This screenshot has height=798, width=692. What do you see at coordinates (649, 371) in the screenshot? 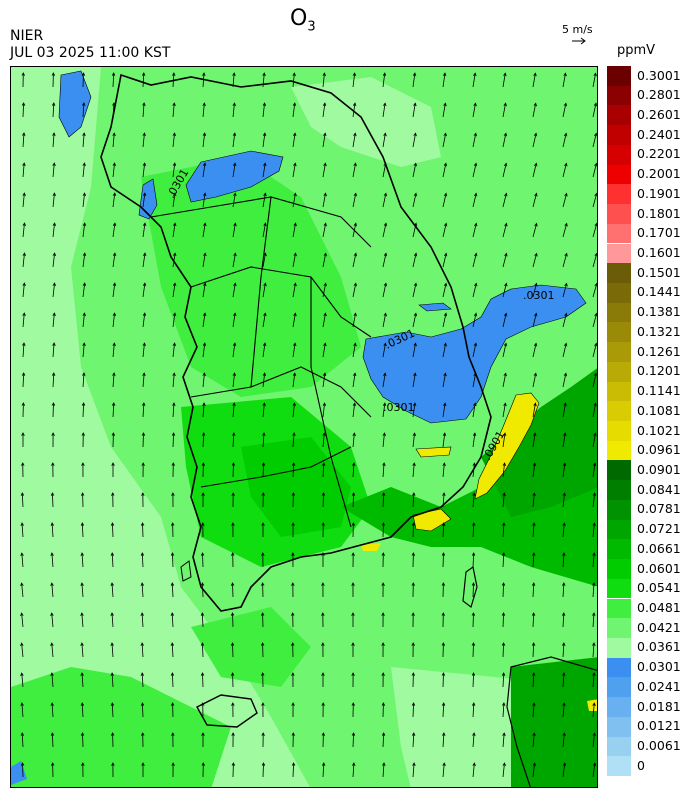
I see `legend-bin: 0.1201` at bounding box center [649, 371].